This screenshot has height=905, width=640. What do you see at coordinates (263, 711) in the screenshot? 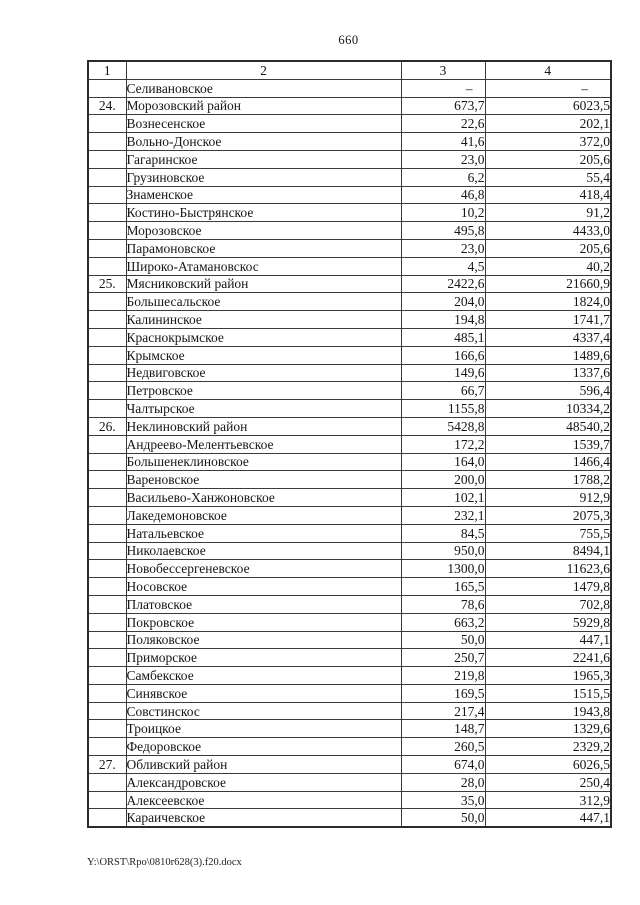
I see `cell-name: Совстинскос` at bounding box center [263, 711].